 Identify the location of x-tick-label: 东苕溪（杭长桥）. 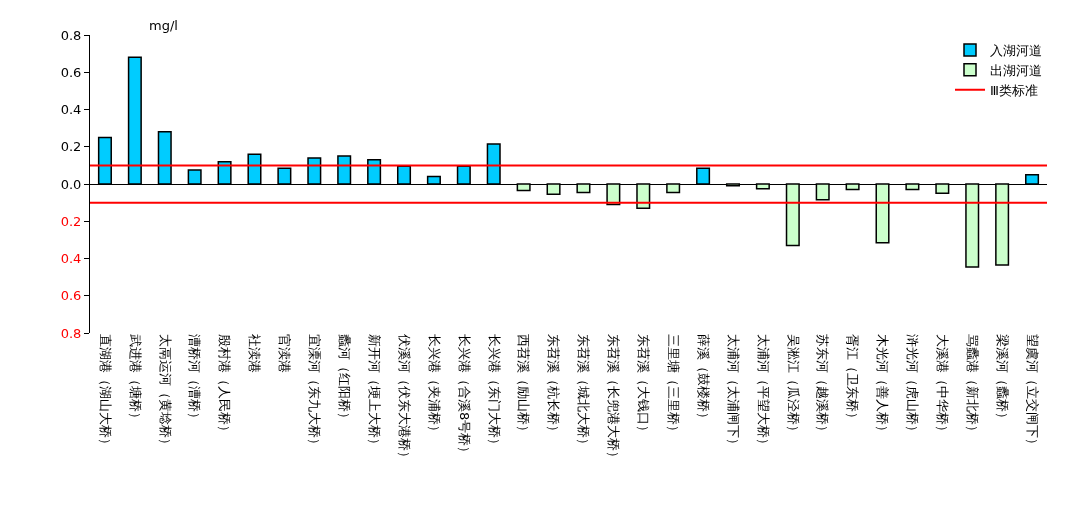
(554, 386).